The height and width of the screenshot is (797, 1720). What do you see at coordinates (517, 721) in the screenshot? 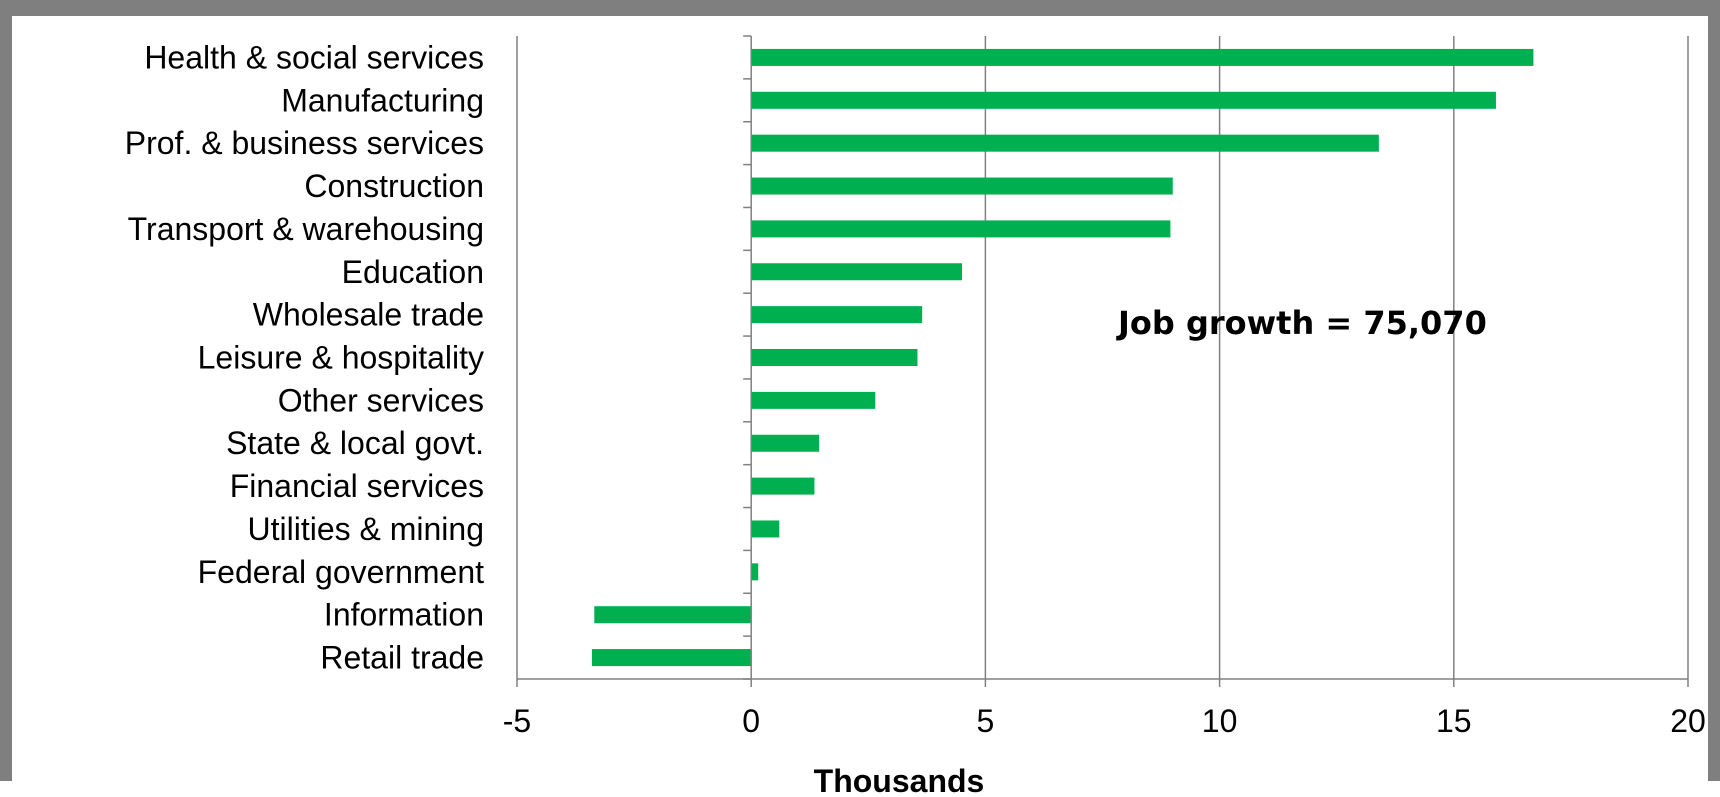
I see `x-tick-label: -5` at bounding box center [517, 721].